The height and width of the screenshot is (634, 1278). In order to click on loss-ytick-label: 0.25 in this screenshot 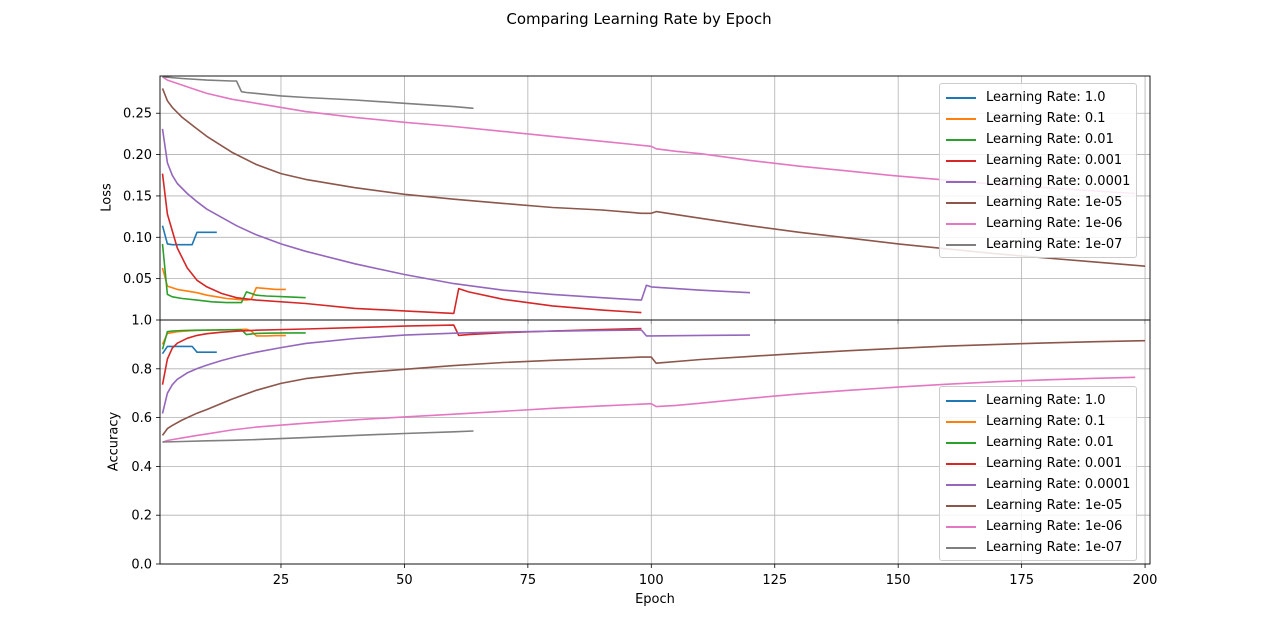, I will do `click(137, 114)`.